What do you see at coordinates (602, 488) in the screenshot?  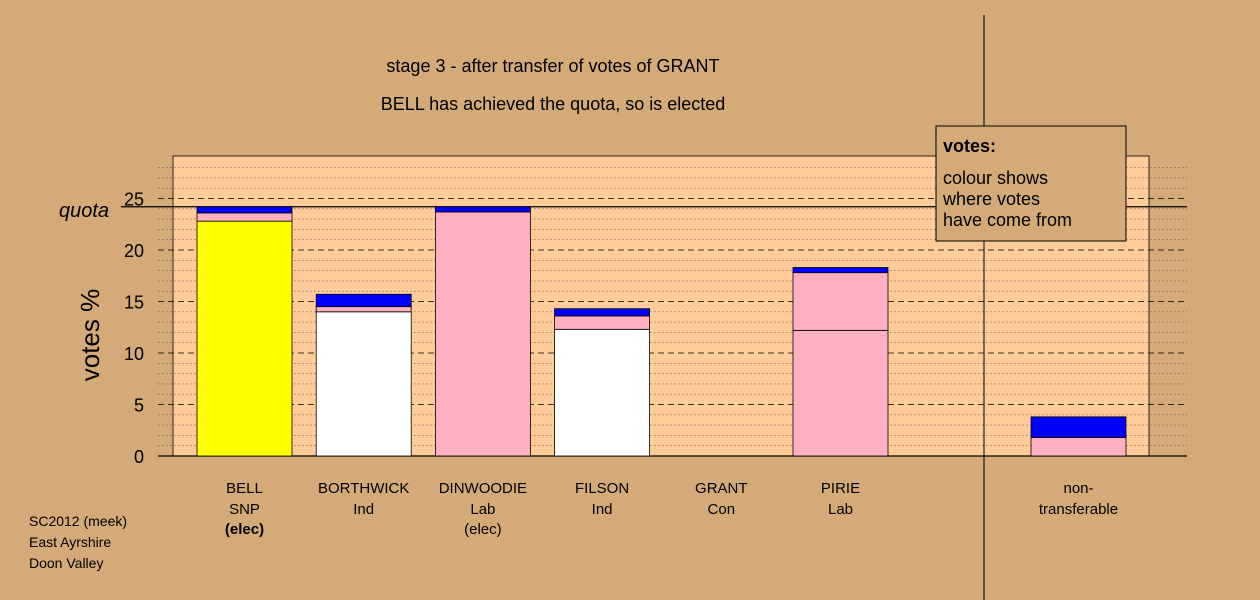 I see `candidate-name: FILSON` at bounding box center [602, 488].